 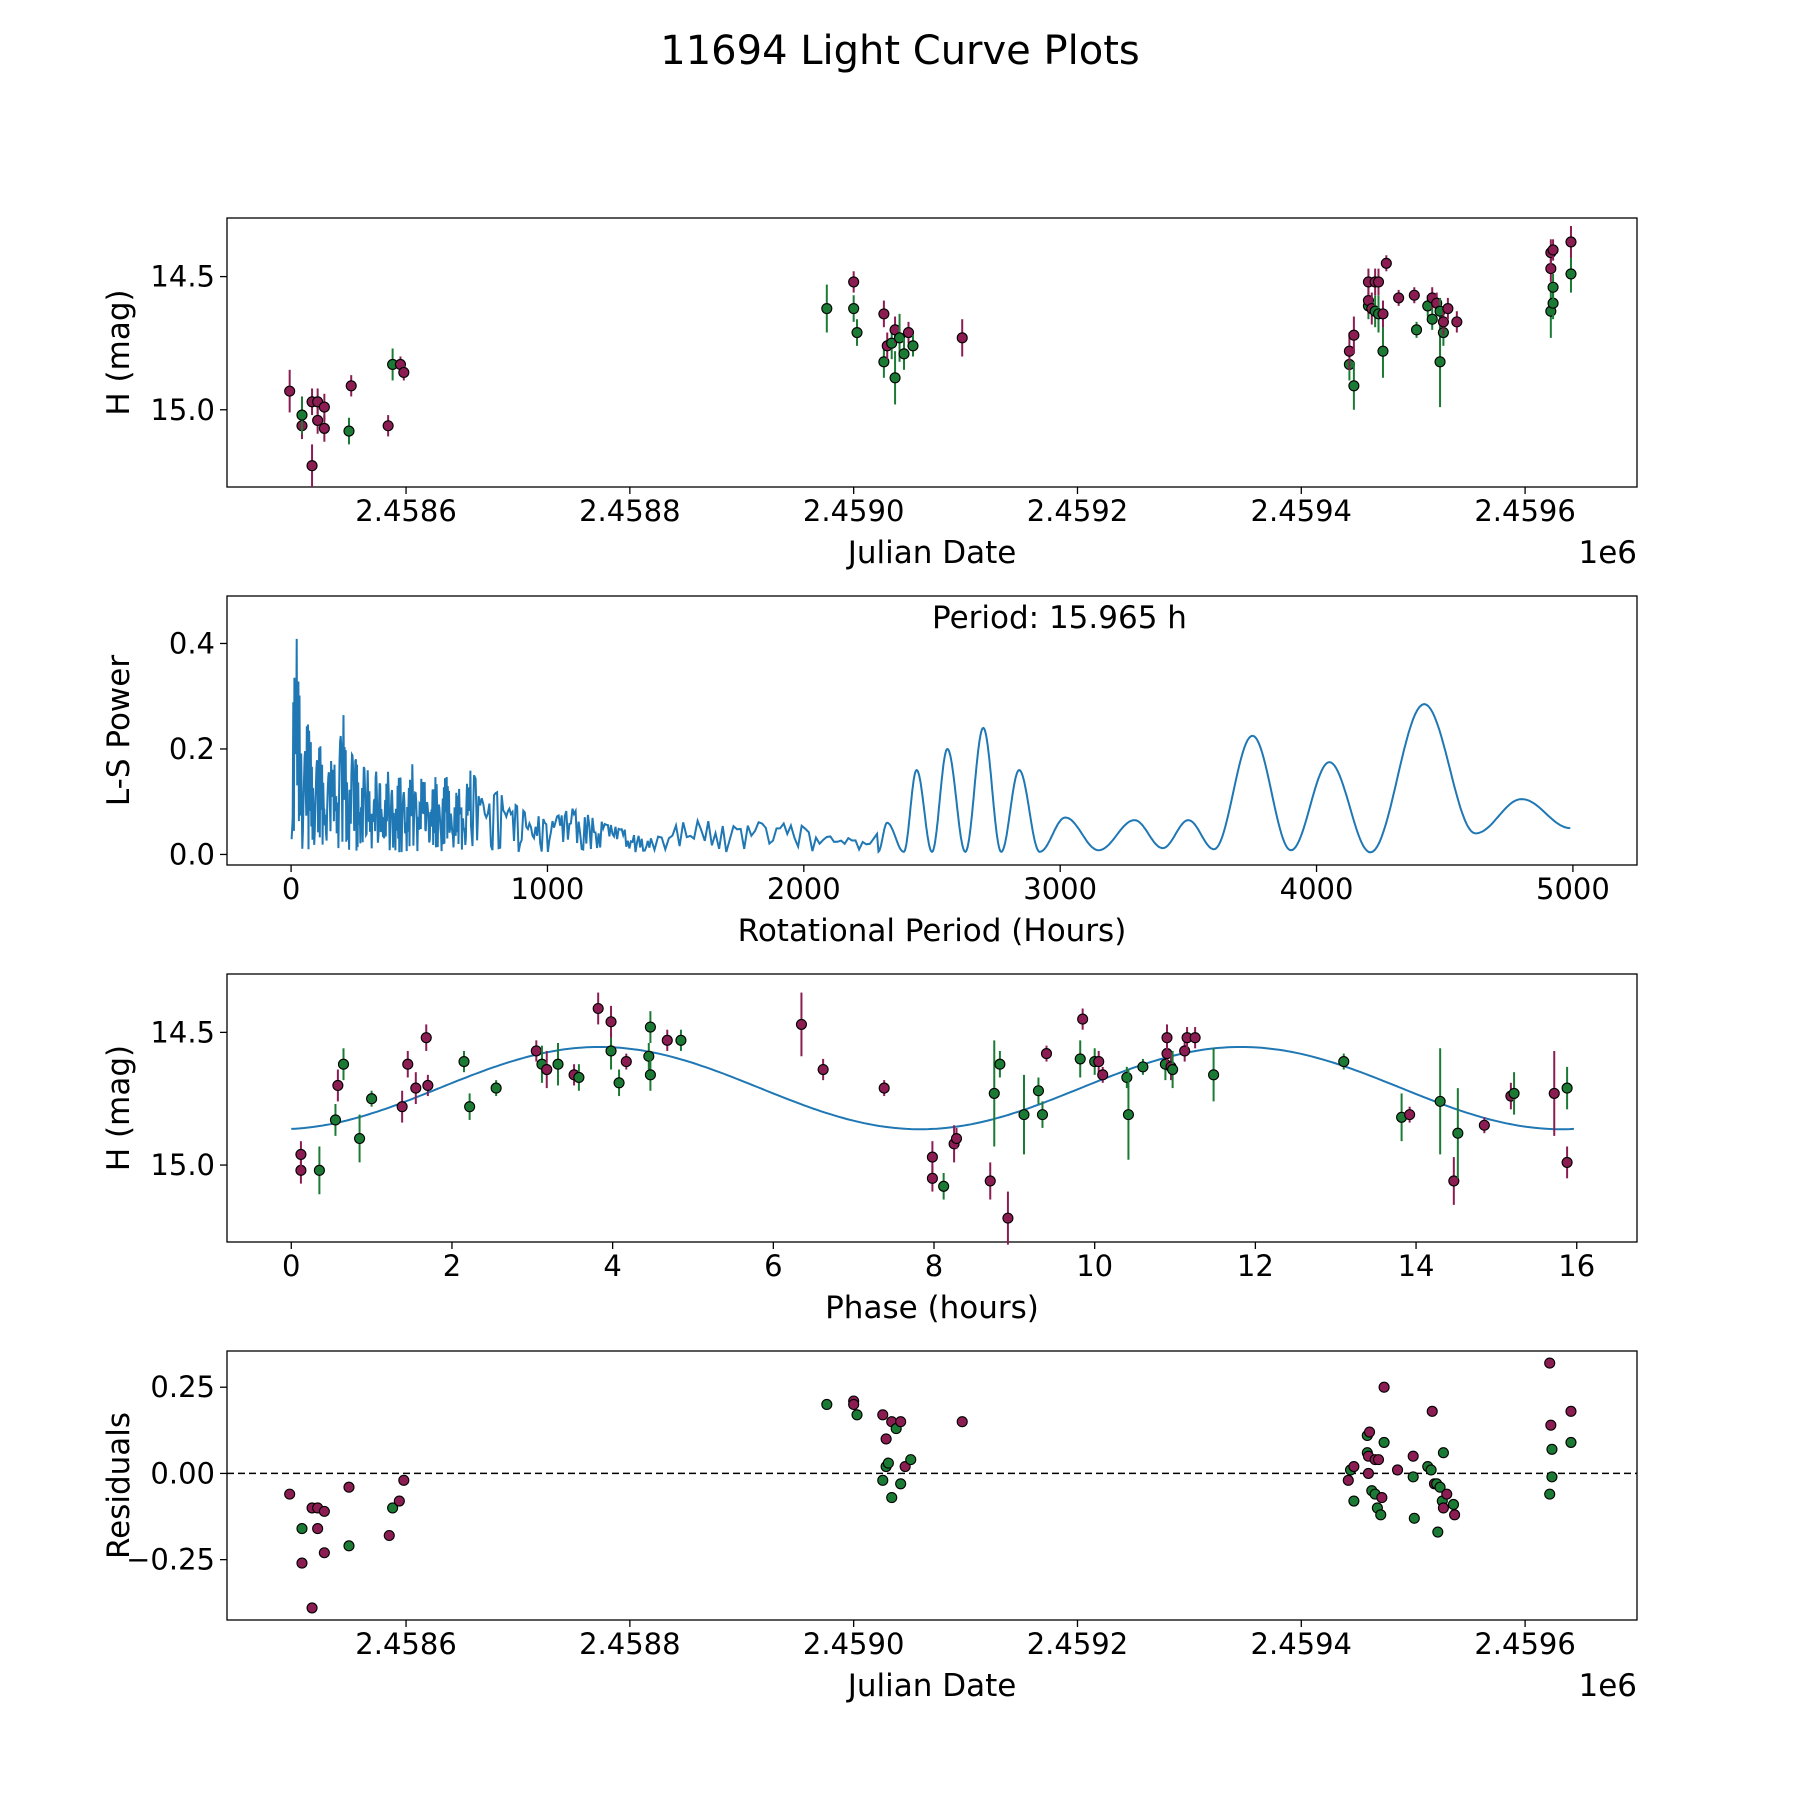 I want to click on y-tick-label: 14.5, so click(x=182, y=1032).